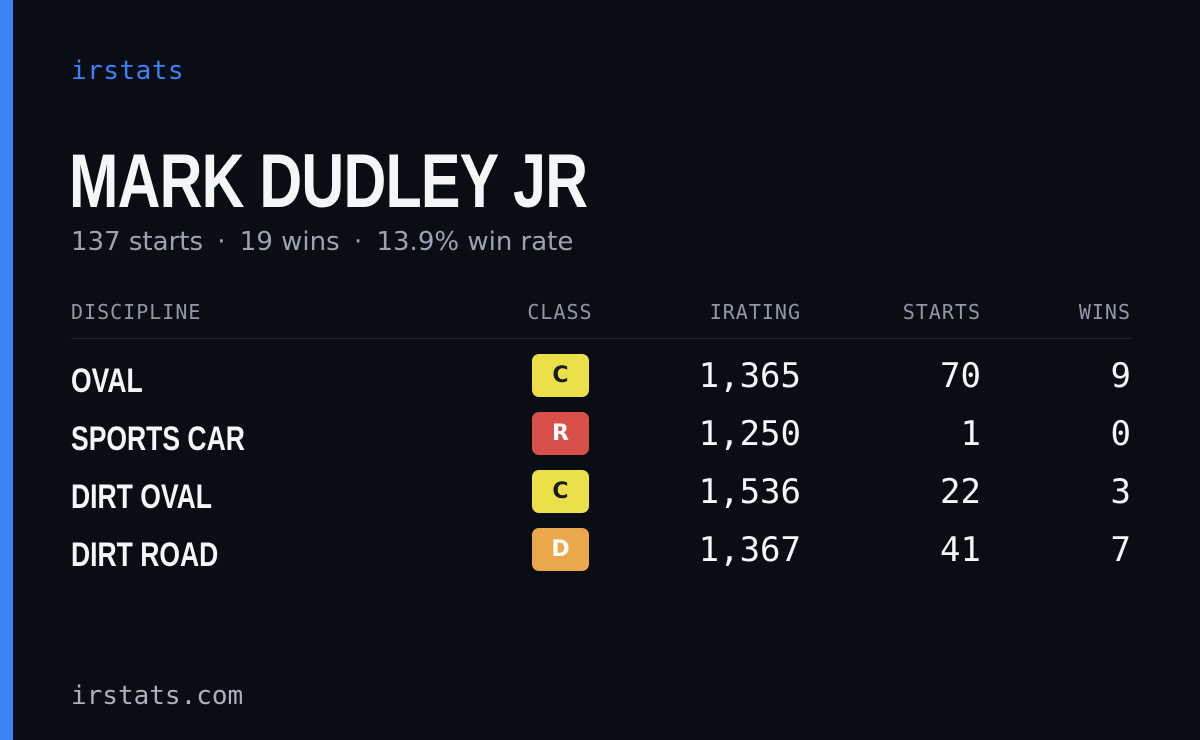 The height and width of the screenshot is (740, 1200). Describe the element at coordinates (1120, 434) in the screenshot. I see `wins-cell: 0` at that location.